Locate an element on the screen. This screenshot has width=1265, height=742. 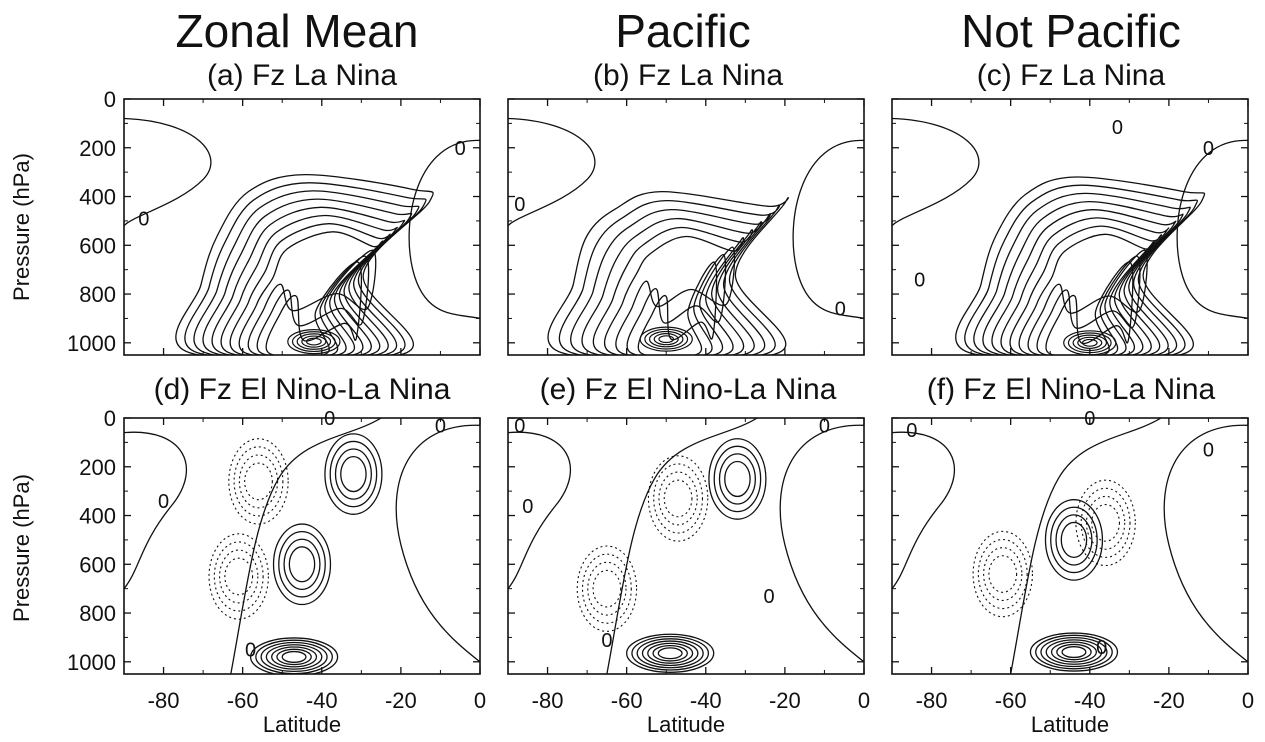
contours-f is located at coordinates (1070, 546).